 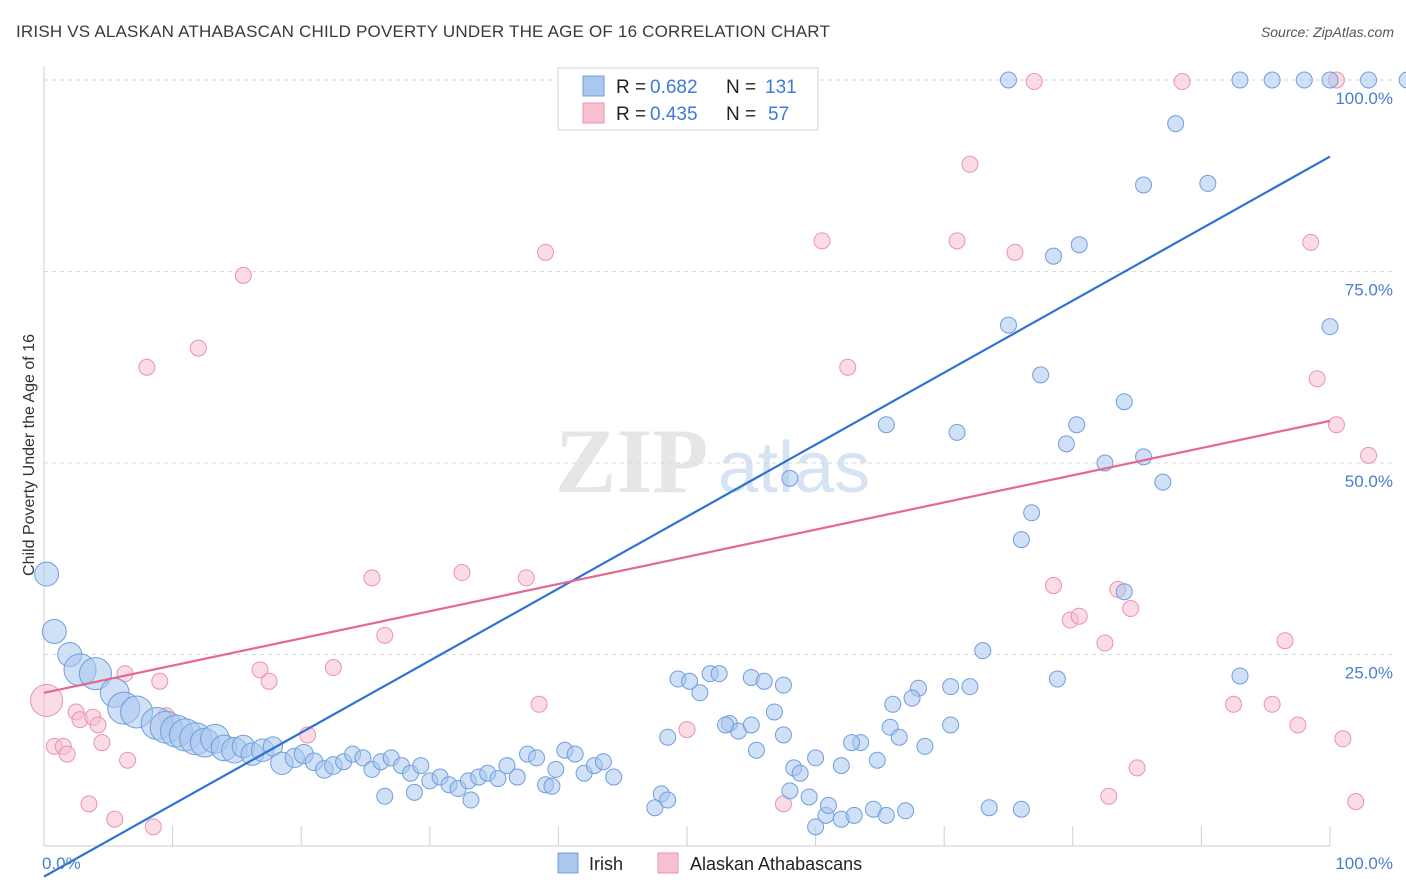 I want to click on legend-swatch-irish, so click(x=593, y=86).